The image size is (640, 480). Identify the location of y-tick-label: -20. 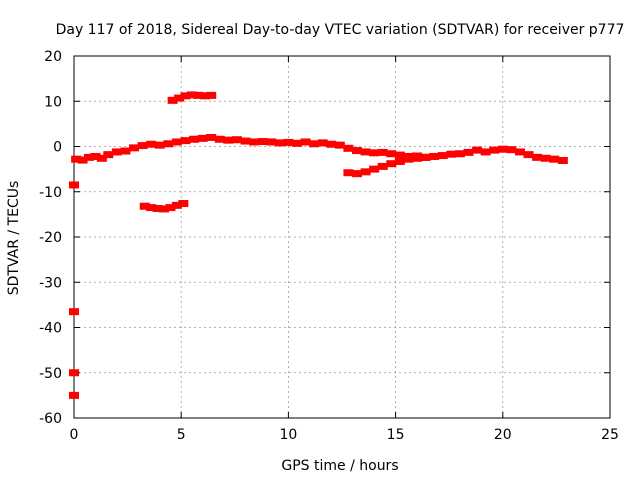
(50, 238).